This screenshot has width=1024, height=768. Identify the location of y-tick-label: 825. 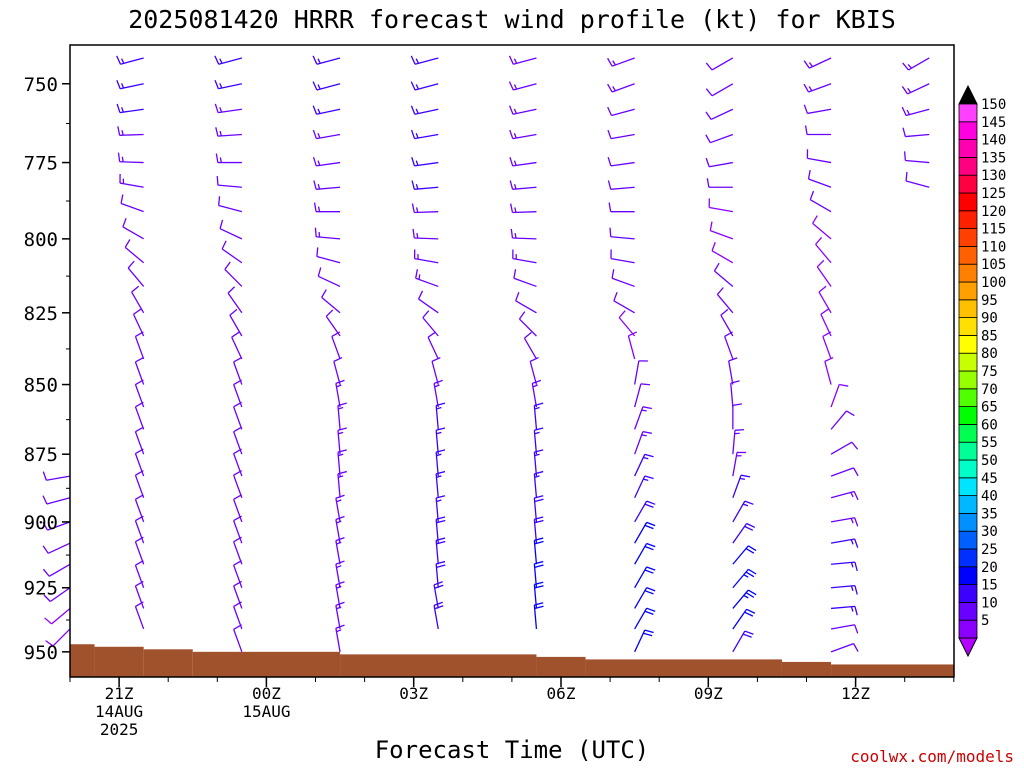
(41, 314).